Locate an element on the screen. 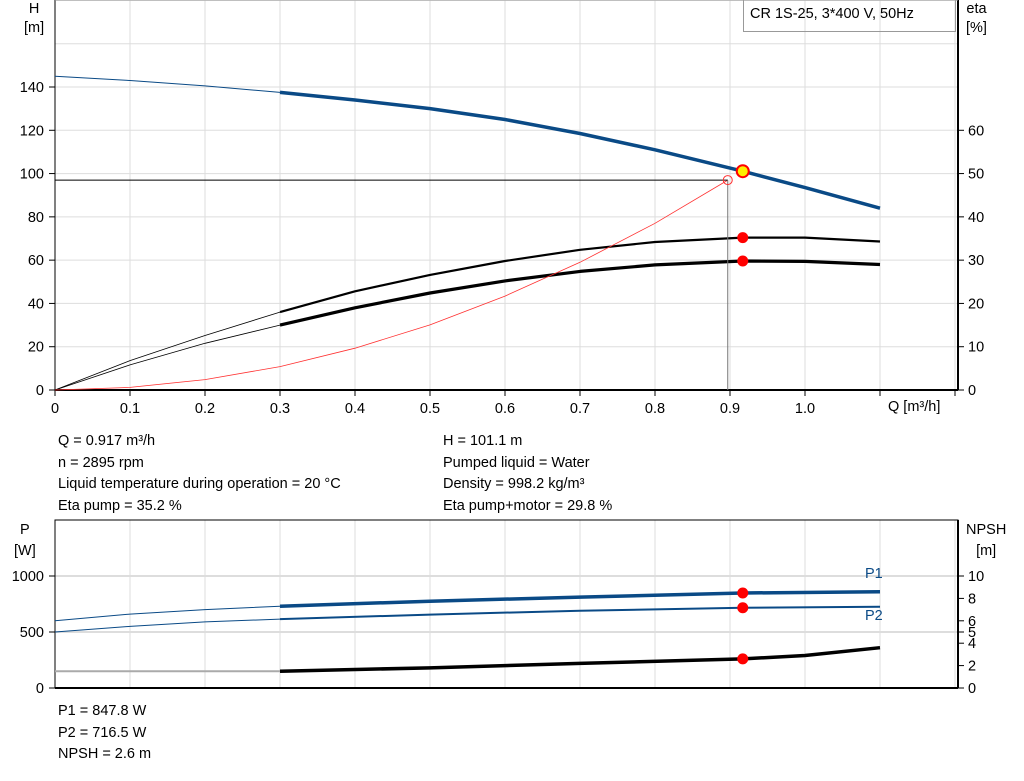 The image size is (1024, 781). y-tick-label-right: 60 is located at coordinates (976, 131).